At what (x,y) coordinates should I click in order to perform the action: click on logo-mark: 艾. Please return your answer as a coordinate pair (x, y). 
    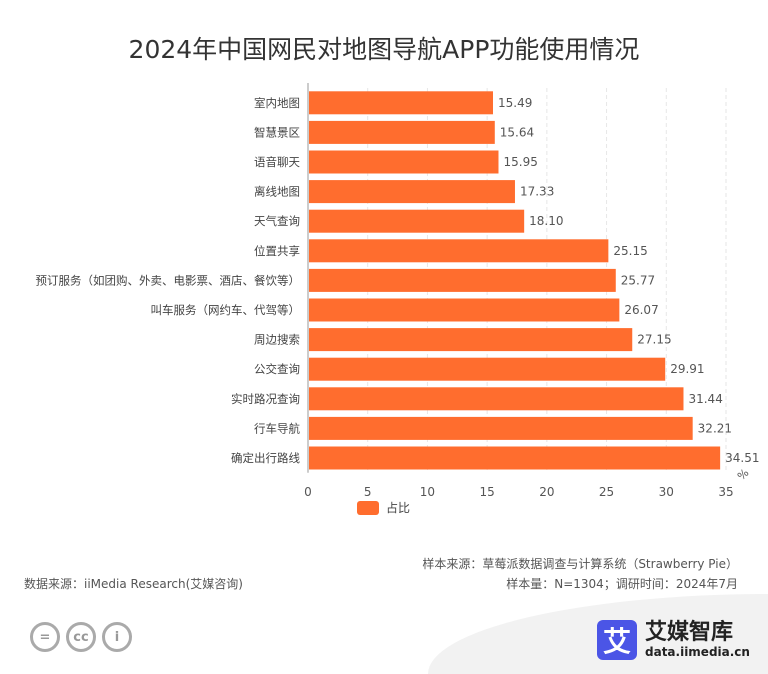
    Looking at the image, I should click on (617, 640).